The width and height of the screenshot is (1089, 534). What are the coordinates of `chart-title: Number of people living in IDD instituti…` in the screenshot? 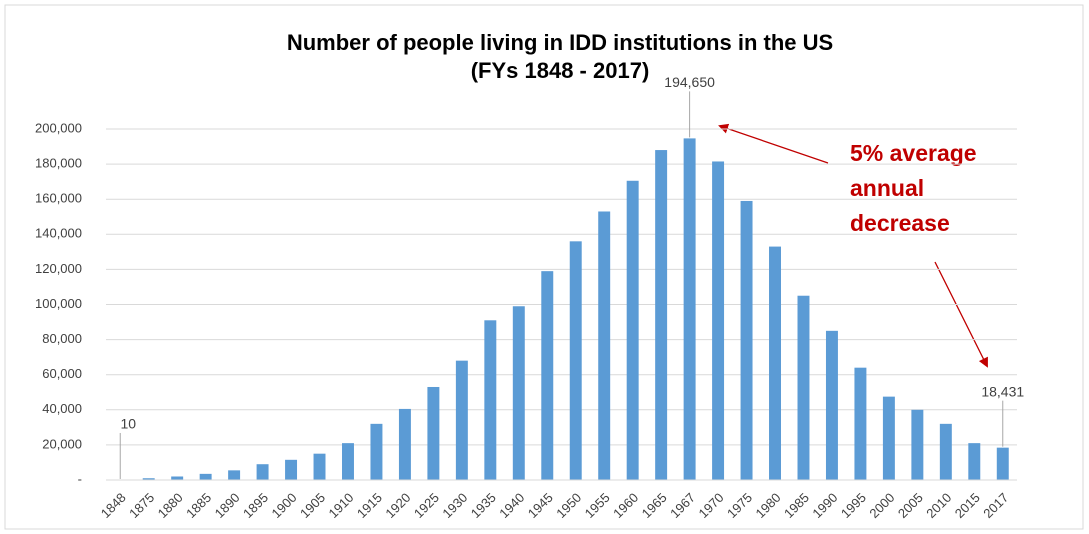 It's located at (560, 42).